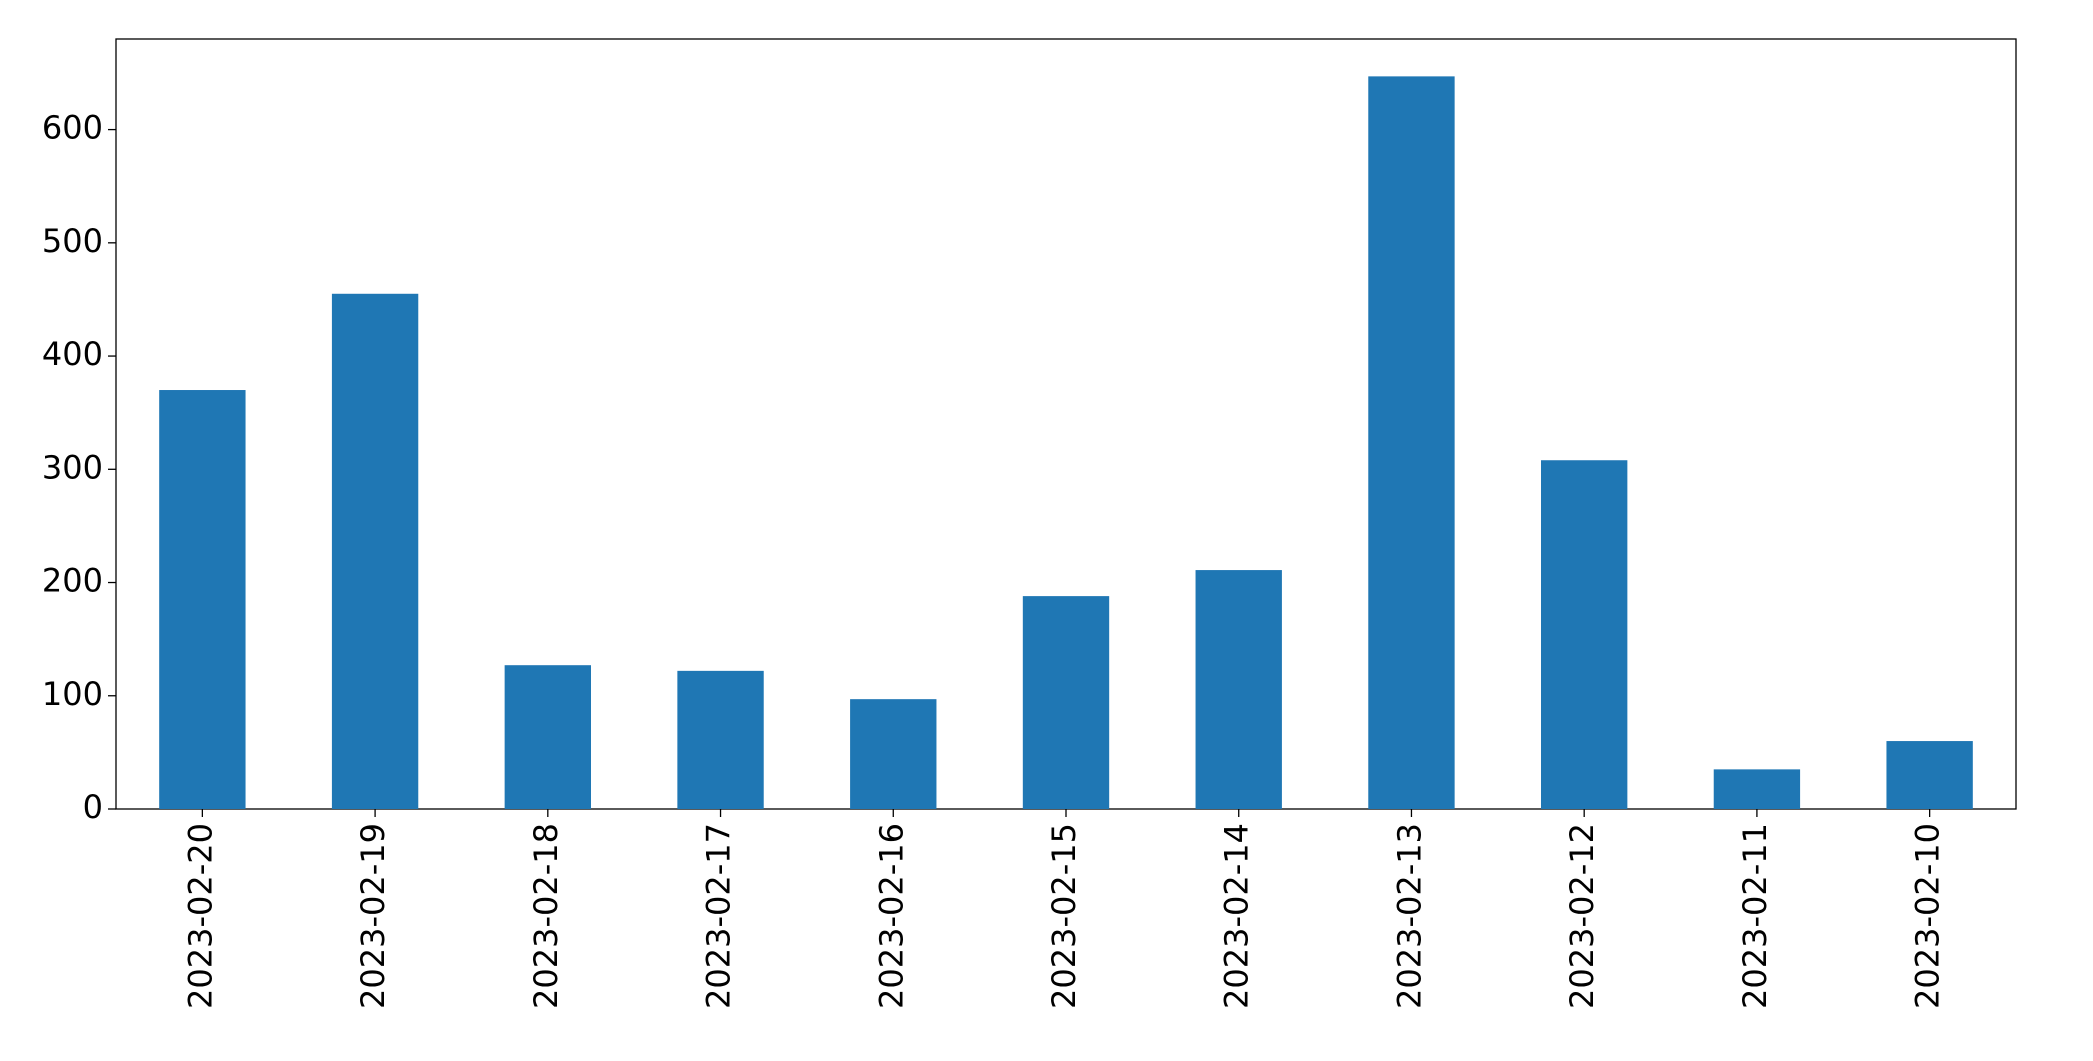  I want to click on y-tick-label: 300, so click(72, 467).